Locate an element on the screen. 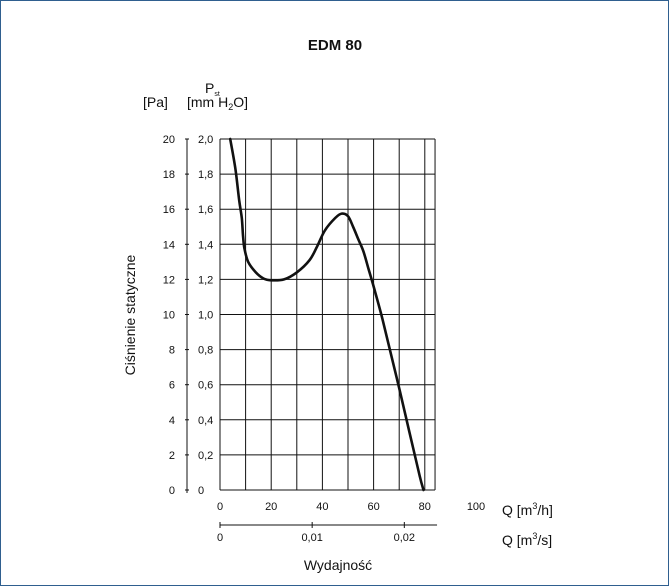 This screenshot has height=586, width=669. mm-tick-label: 1,0 is located at coordinates (205, 316).